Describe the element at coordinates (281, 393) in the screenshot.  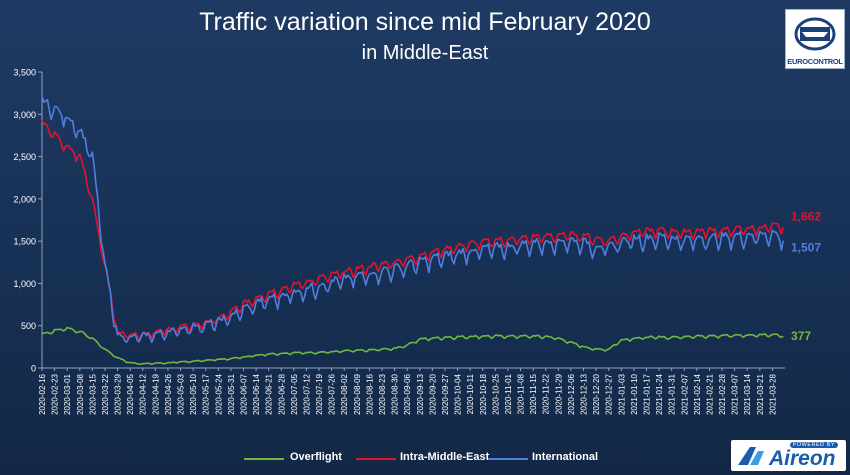
I see `x-tick-label: 2020-06-28` at that location.